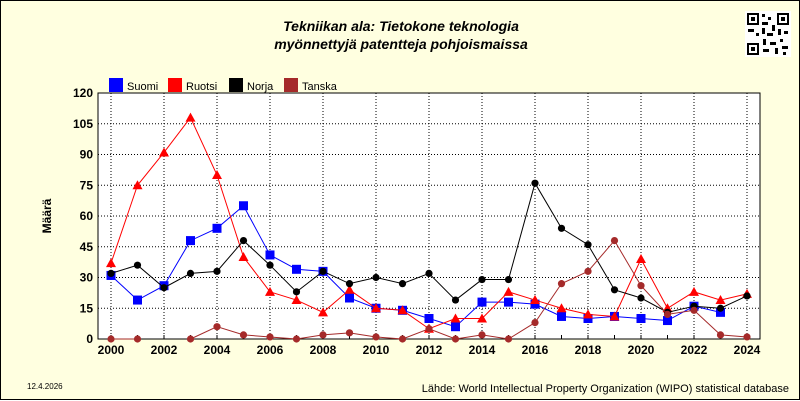  What do you see at coordinates (747, 350) in the screenshot?
I see `x-tick-label: 2024` at bounding box center [747, 350].